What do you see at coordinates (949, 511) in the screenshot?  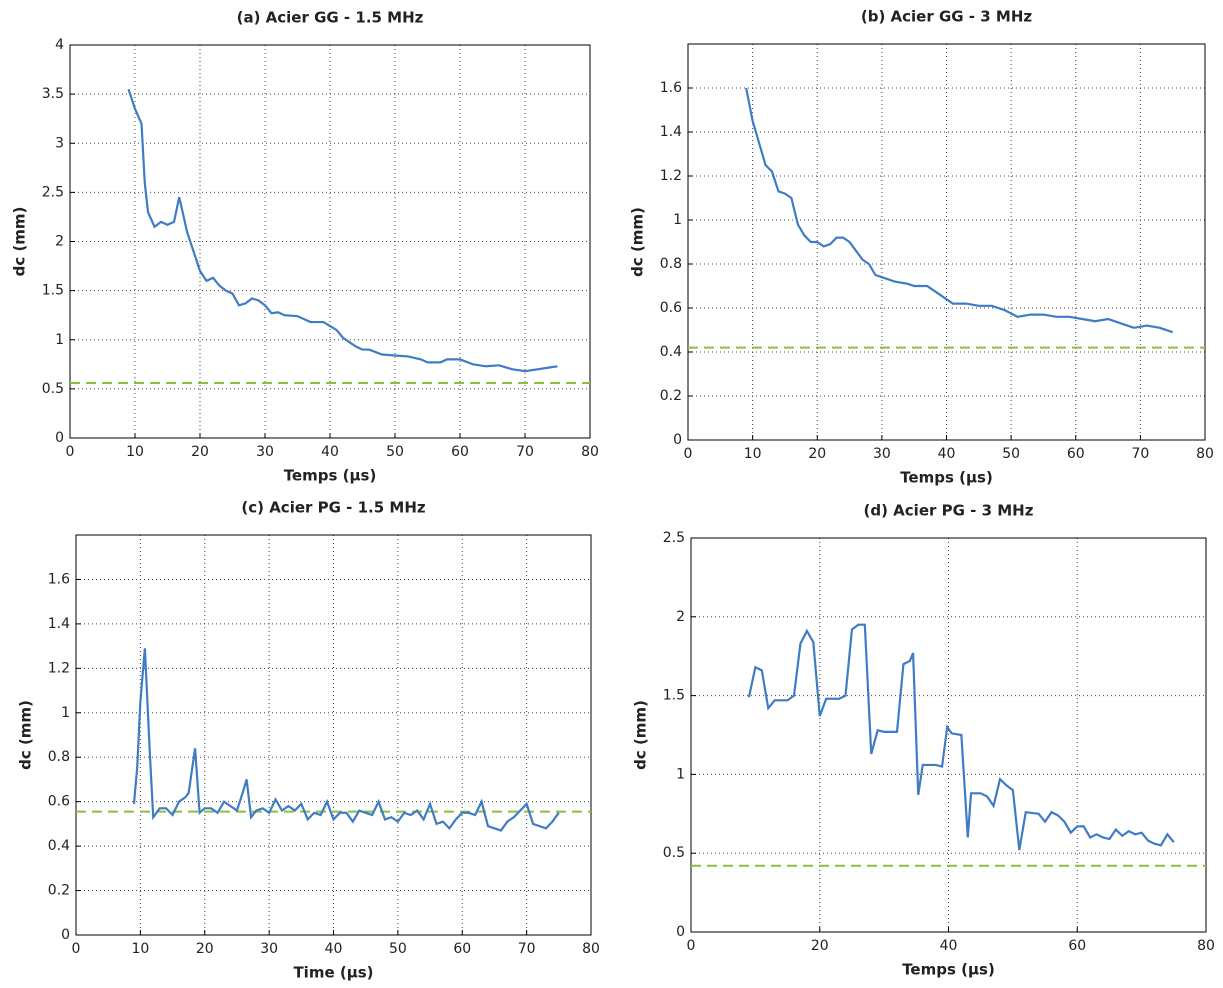 I see `chart-title: (d) Acier PG - 3 MHz` at bounding box center [949, 511].